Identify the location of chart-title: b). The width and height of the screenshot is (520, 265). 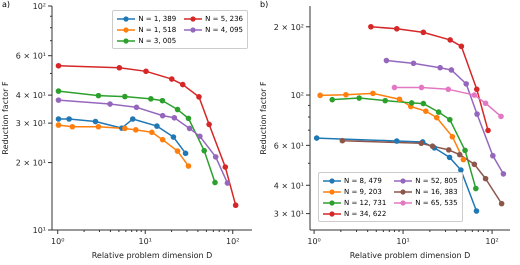
(264, 4).